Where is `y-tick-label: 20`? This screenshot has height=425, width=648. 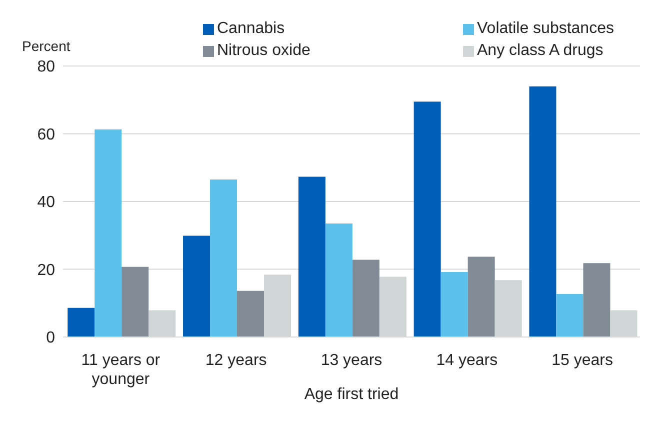 y-tick-label: 20 is located at coordinates (46, 270).